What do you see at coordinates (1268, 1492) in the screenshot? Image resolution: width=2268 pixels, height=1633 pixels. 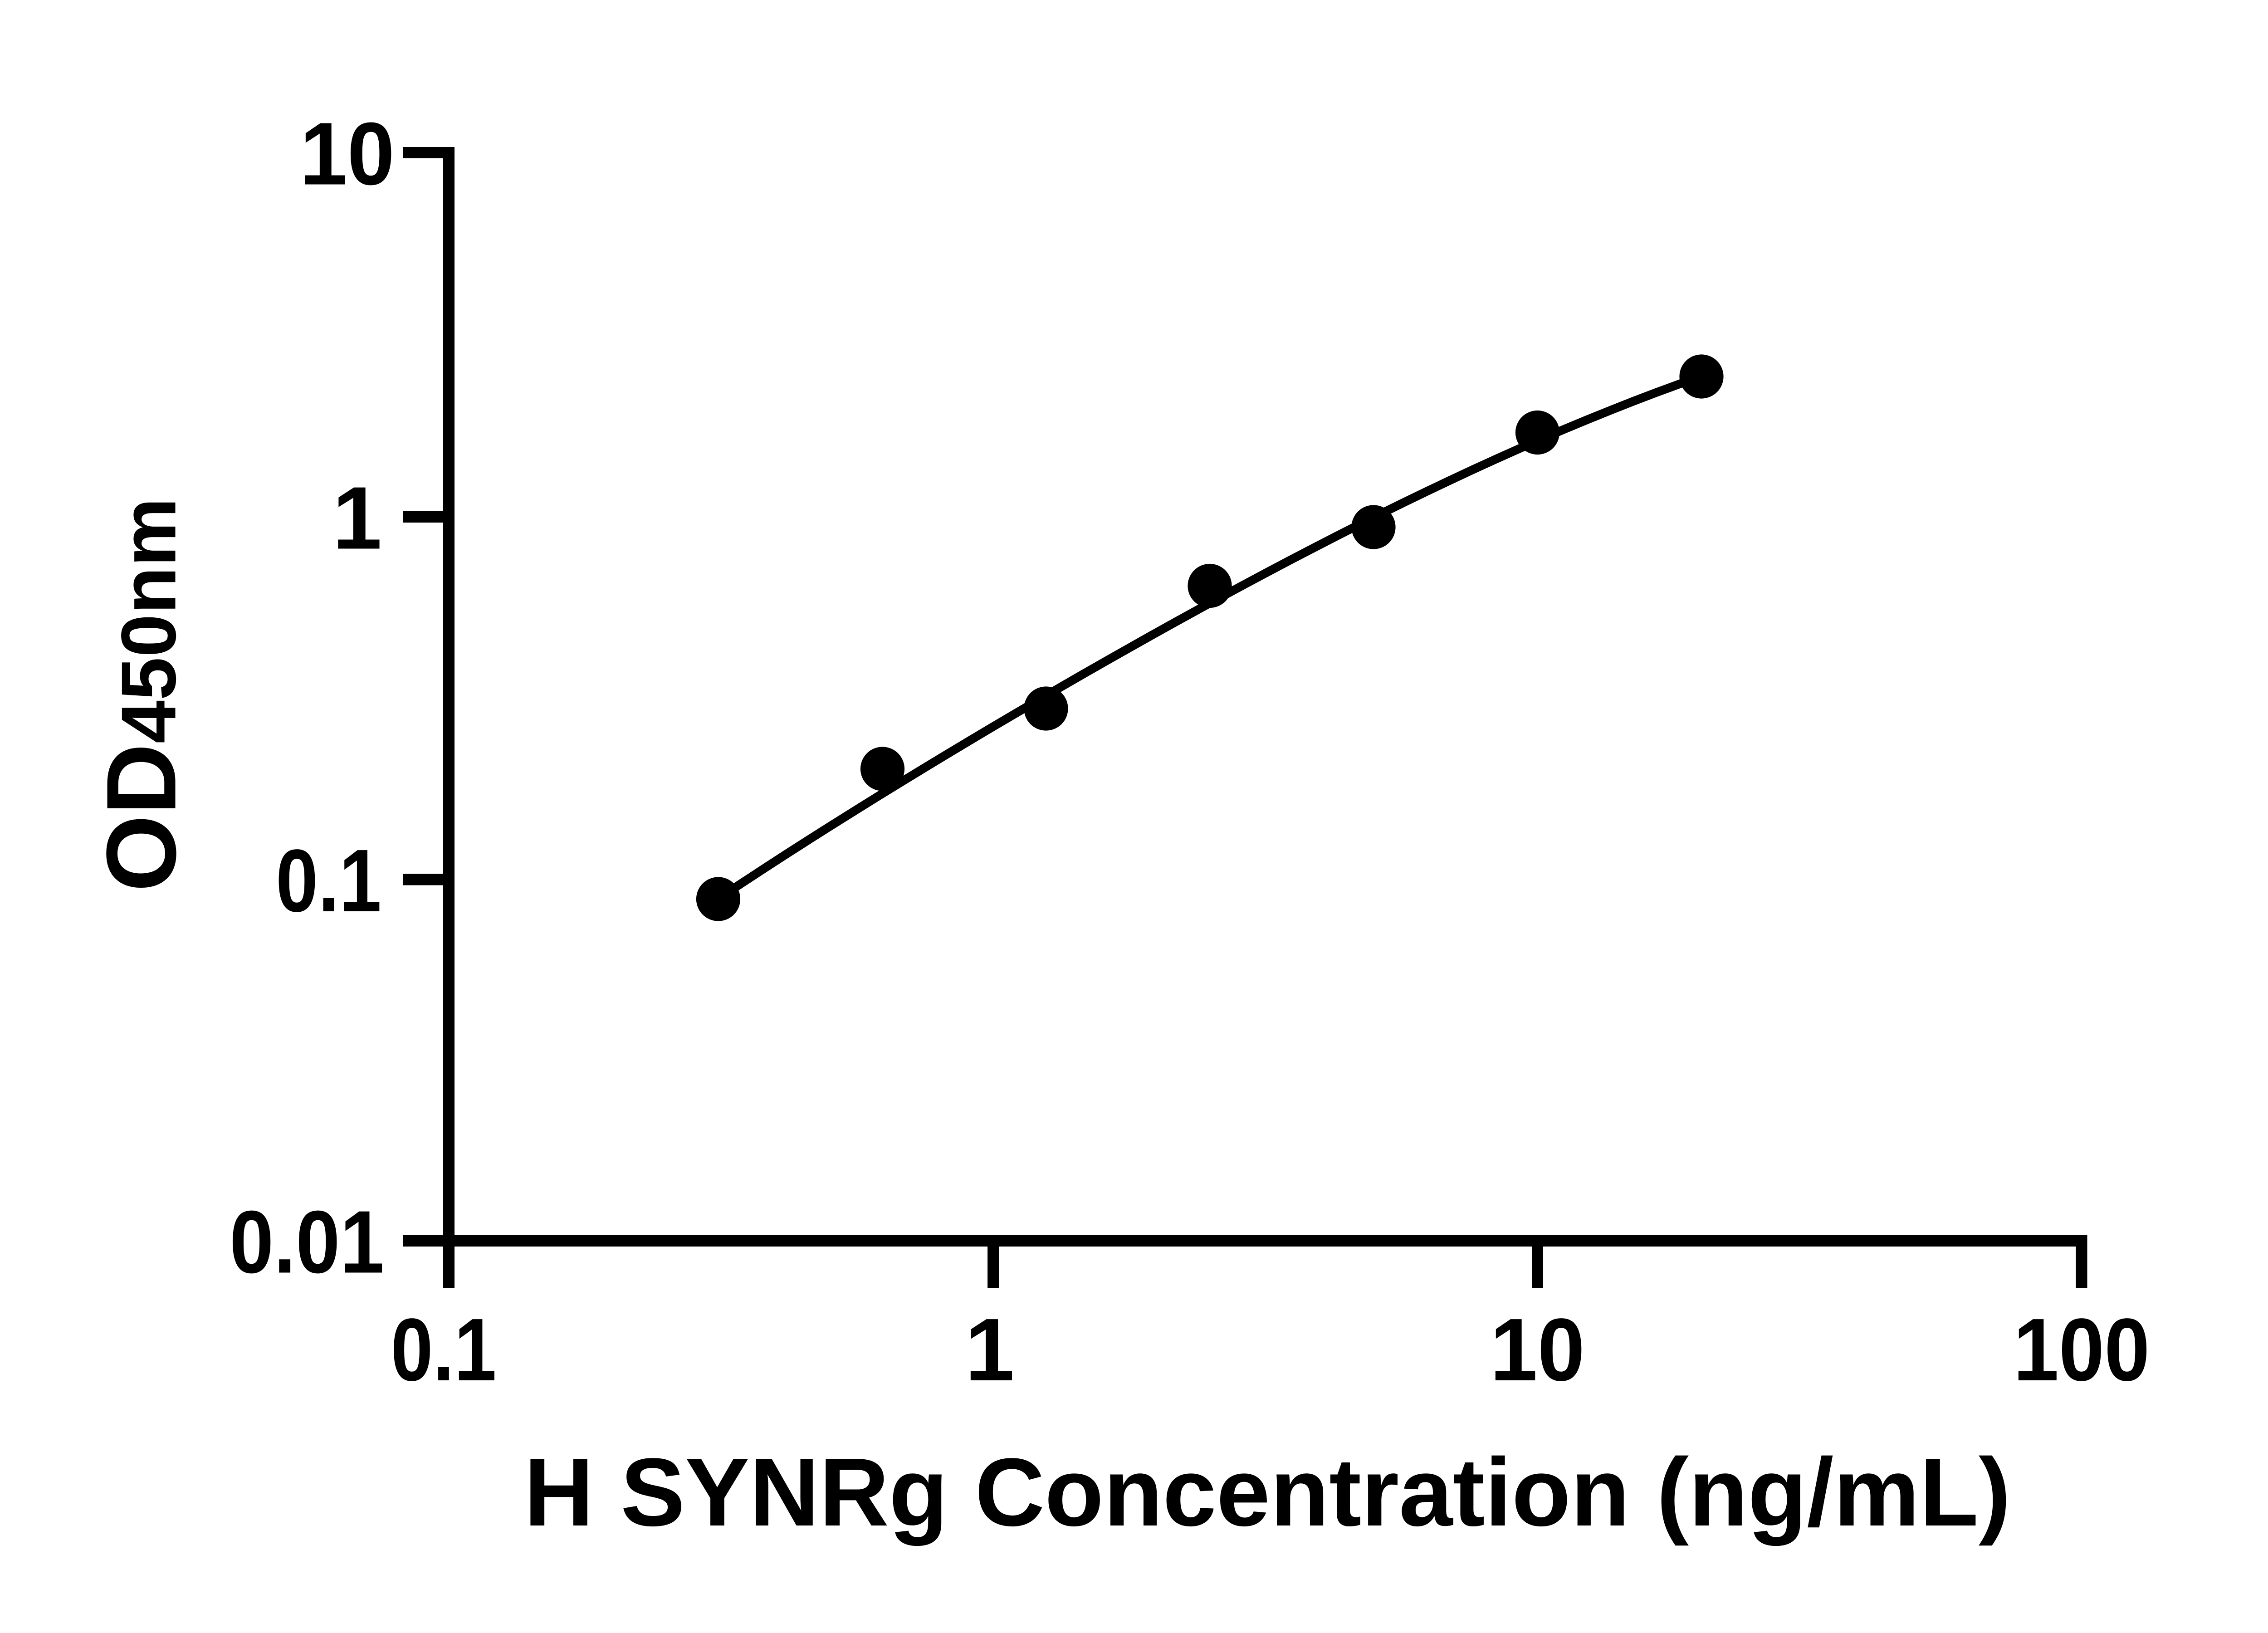 I see `svg-text: H SYNRg Concentration (ng/mL)` at bounding box center [1268, 1492].